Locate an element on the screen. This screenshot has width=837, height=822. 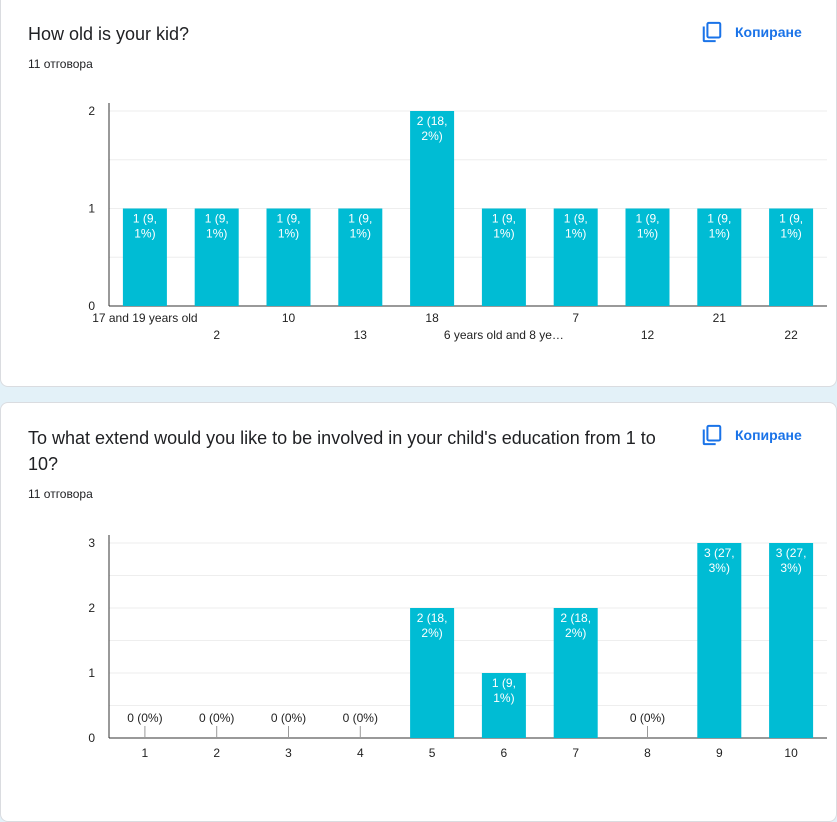
category-label: 17 and 19 years old is located at coordinates (144, 318).